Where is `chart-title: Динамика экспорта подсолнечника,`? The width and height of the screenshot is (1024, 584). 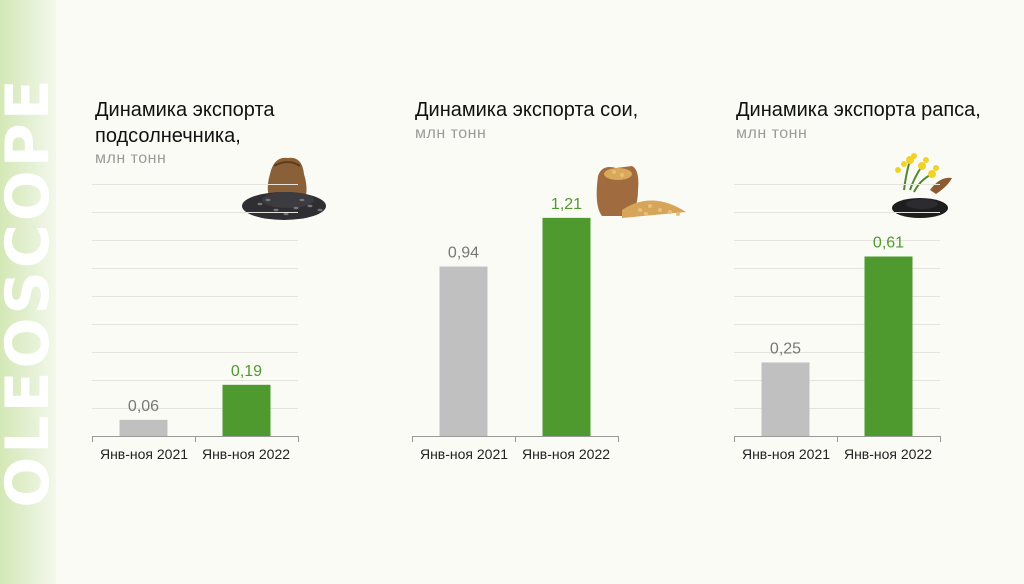 chart-title: Динамика экспорта подсолнечника, is located at coordinates (185, 123).